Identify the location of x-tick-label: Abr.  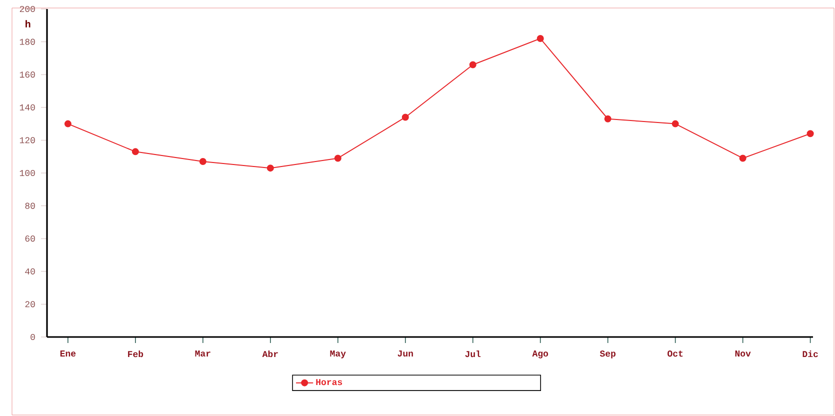
(270, 354).